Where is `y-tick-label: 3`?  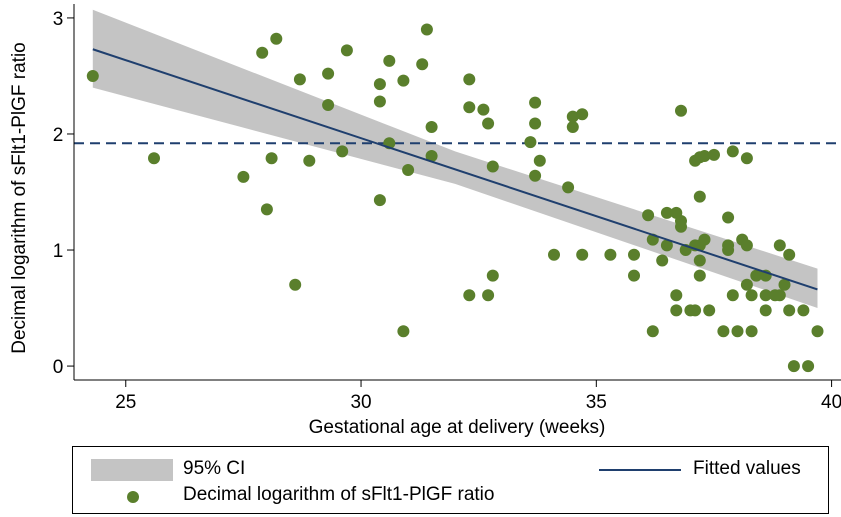 y-tick-label: 3 is located at coordinates (58, 19).